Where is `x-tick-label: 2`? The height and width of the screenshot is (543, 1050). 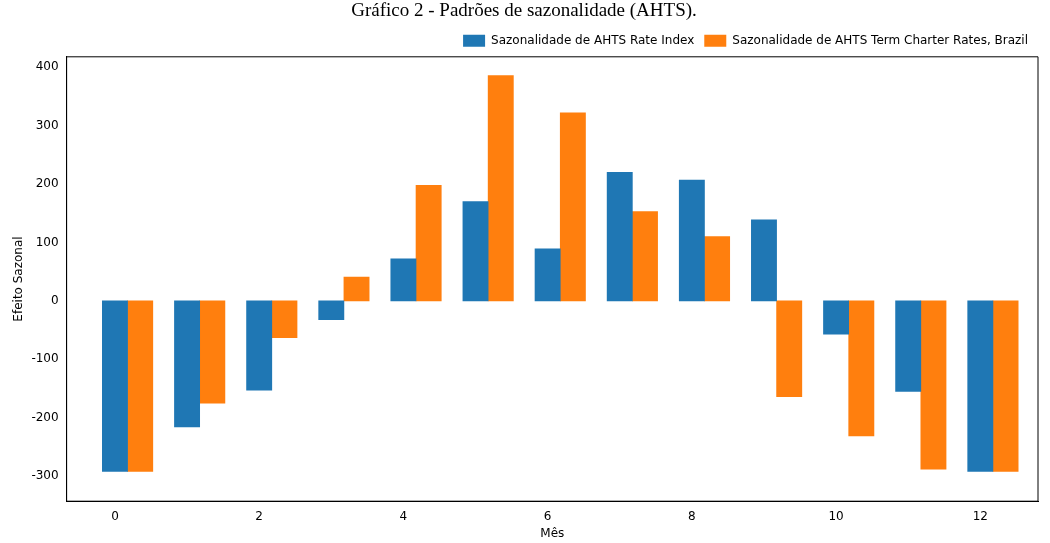 x-tick-label: 2 is located at coordinates (259, 515).